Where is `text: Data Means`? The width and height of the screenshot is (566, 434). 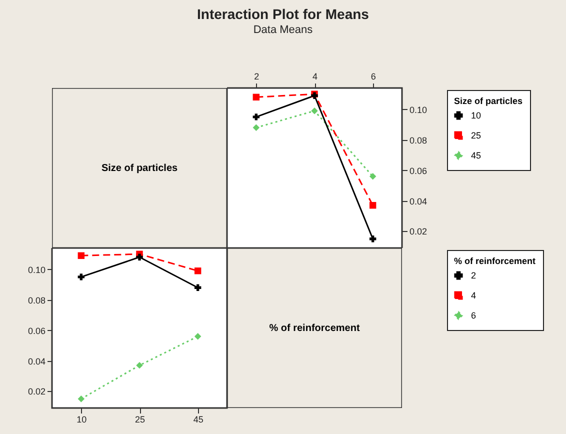 text: Data Means is located at coordinates (283, 30).